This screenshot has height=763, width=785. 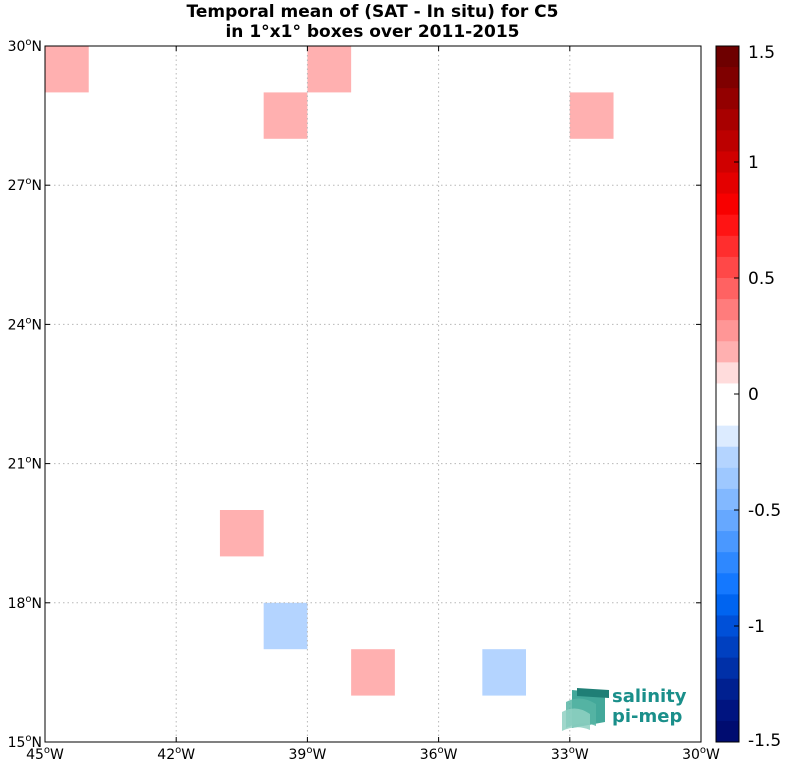 I want to click on chart-title-line1: Temporal mean of (SAT - In situ) for C5, so click(x=372, y=12).